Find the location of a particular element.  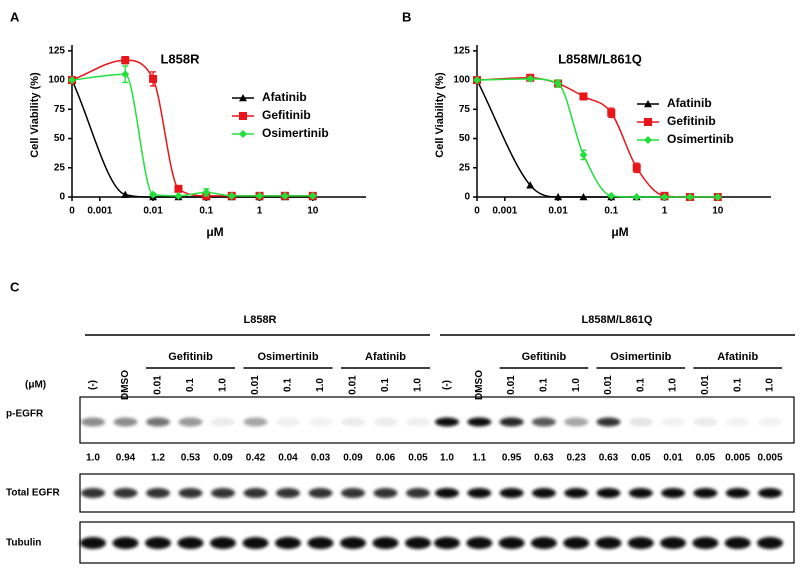

group-label: L858R is located at coordinates (259, 320).